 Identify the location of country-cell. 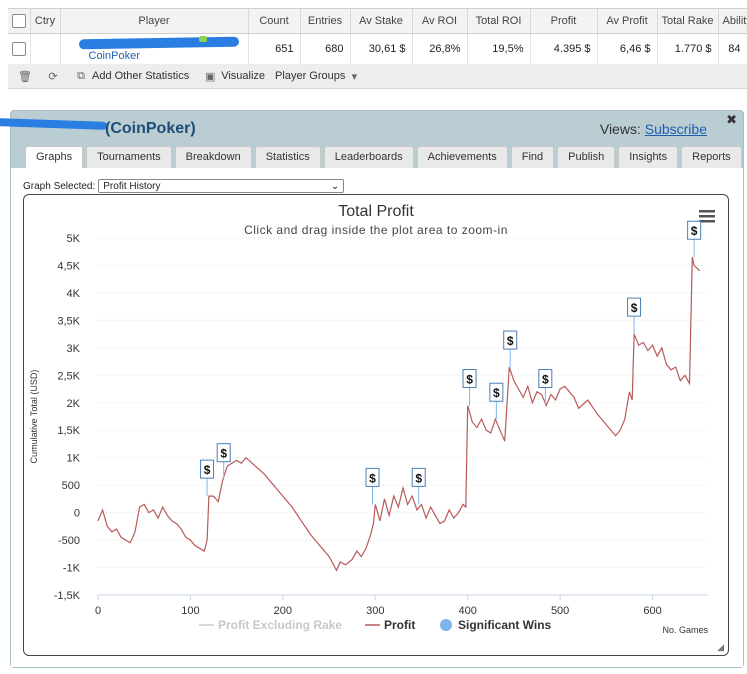
(45, 49).